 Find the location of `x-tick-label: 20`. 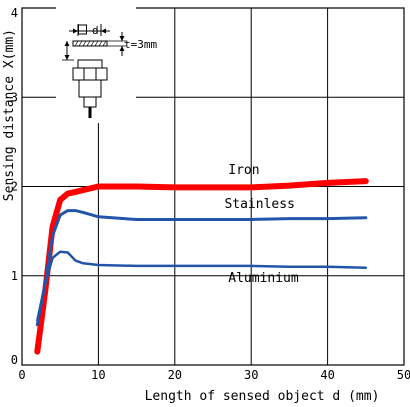

x-tick-label: 20 is located at coordinates (175, 375).